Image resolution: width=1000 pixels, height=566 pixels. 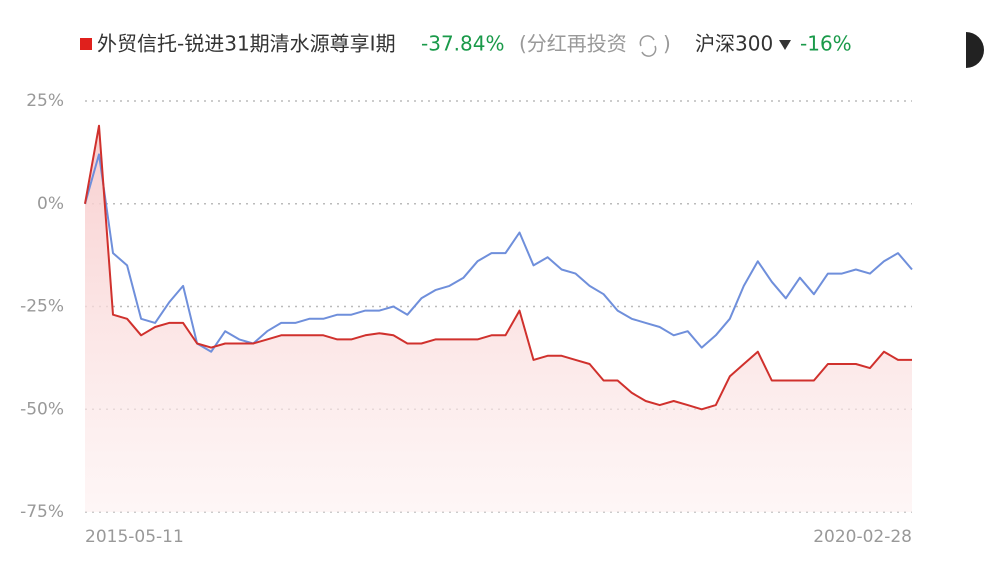 I want to click on dividend-note-close: ), so click(x=667, y=44).